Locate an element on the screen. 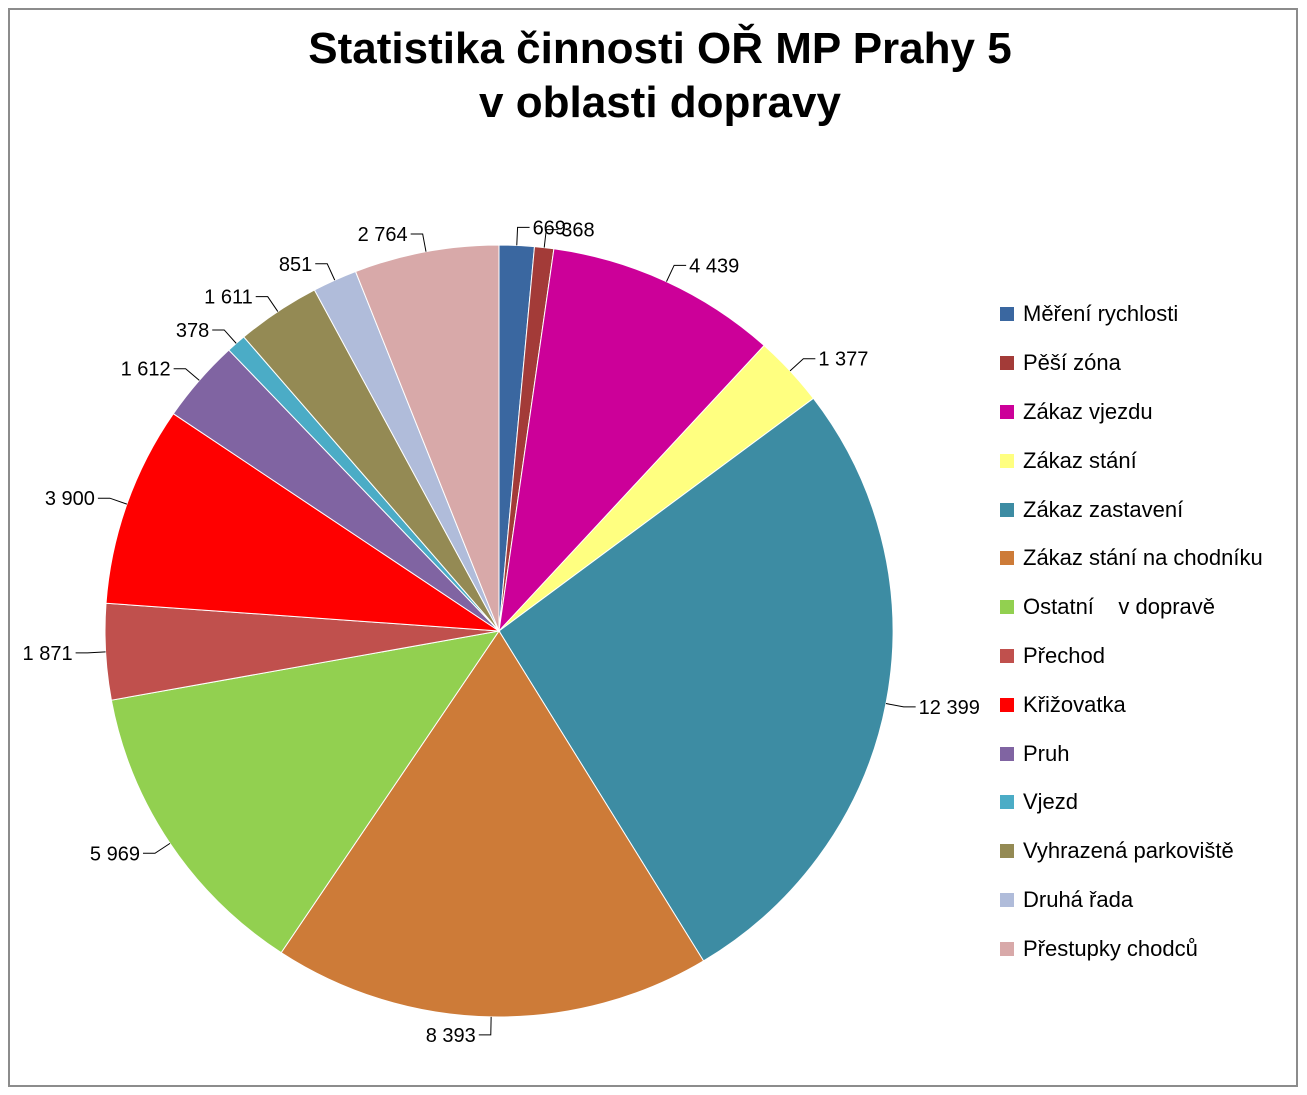 The width and height of the screenshot is (1307, 1095). legend-item-vyhrazena-parkoviste: Vyhrazená parkoviště is located at coordinates (1131, 851).